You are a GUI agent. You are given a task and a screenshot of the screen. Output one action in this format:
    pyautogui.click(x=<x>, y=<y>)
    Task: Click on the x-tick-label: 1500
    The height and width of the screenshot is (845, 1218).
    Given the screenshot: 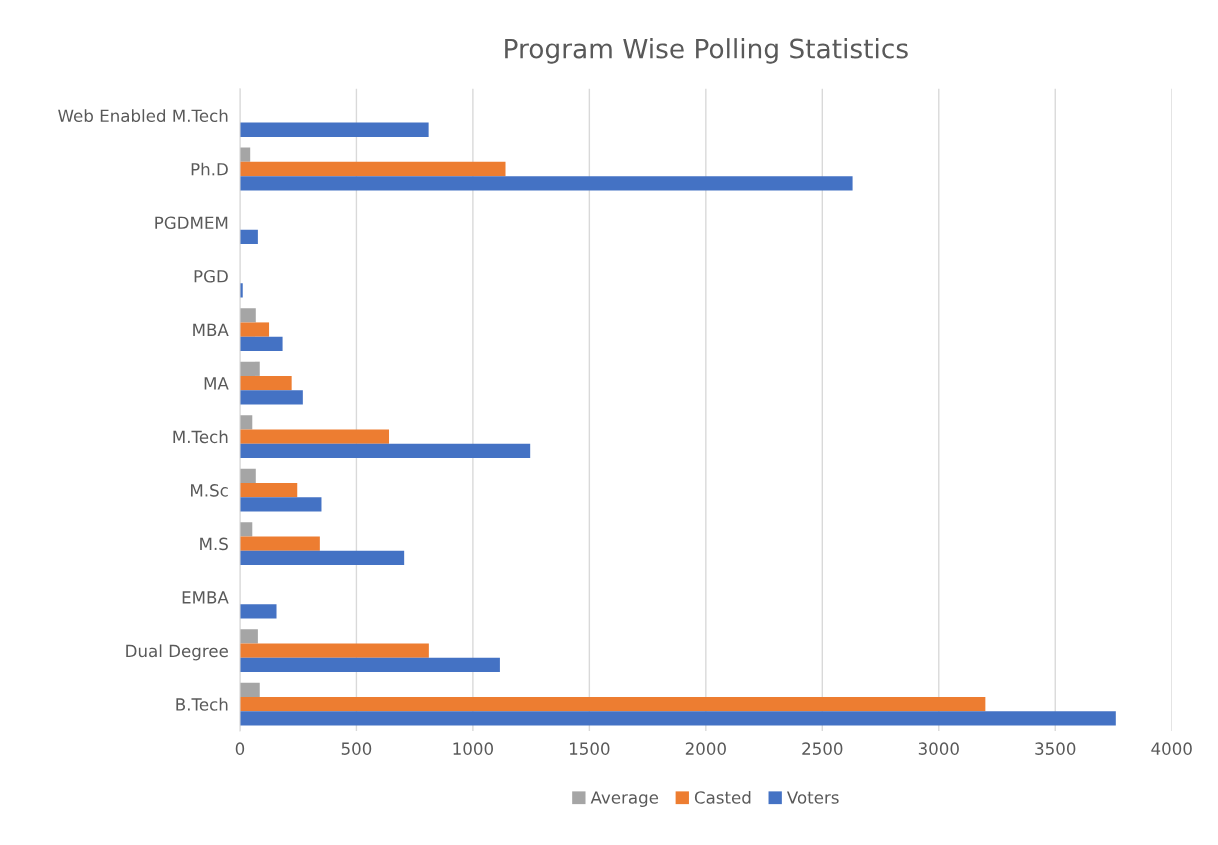 What is the action you would take?
    pyautogui.click(x=589, y=748)
    